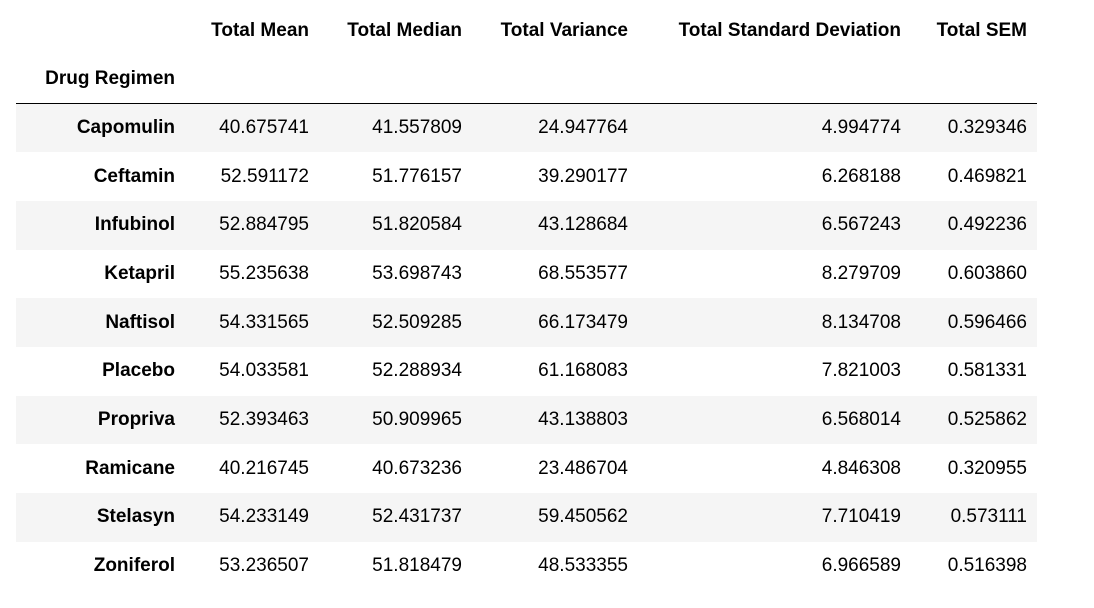  What do you see at coordinates (861, 371) in the screenshot?
I see `cell: 7.821003` at bounding box center [861, 371].